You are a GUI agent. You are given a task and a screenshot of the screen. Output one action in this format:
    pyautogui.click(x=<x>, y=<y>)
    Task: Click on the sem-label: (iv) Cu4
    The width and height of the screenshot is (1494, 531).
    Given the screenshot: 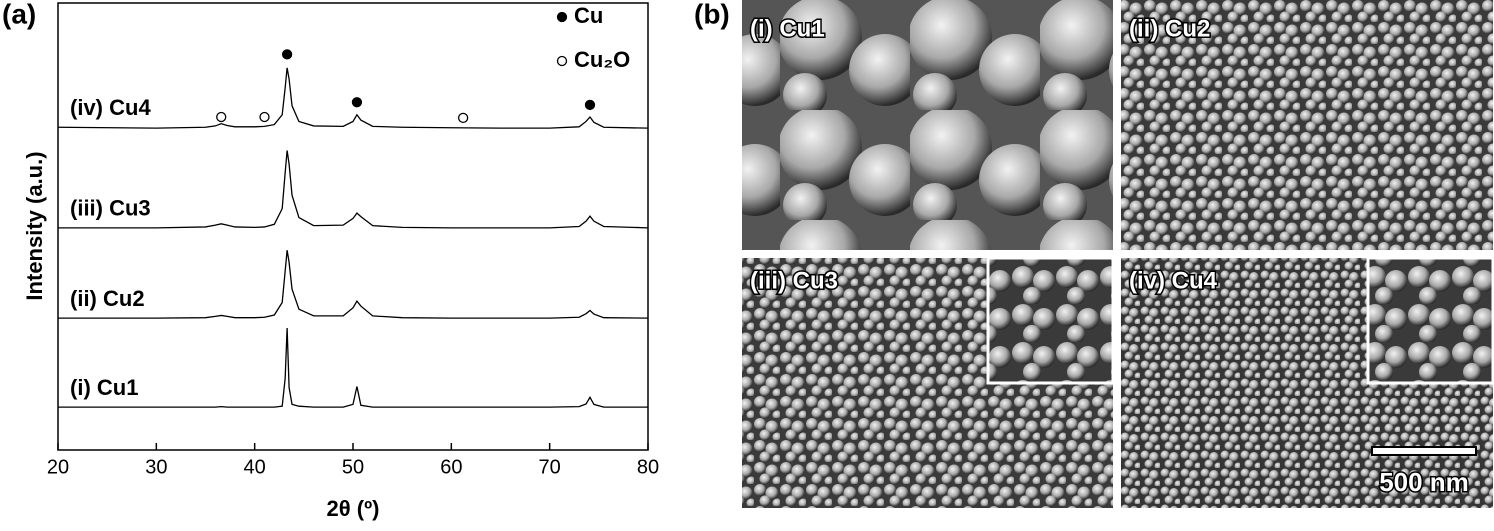 What is the action you would take?
    pyautogui.click(x=1173, y=280)
    